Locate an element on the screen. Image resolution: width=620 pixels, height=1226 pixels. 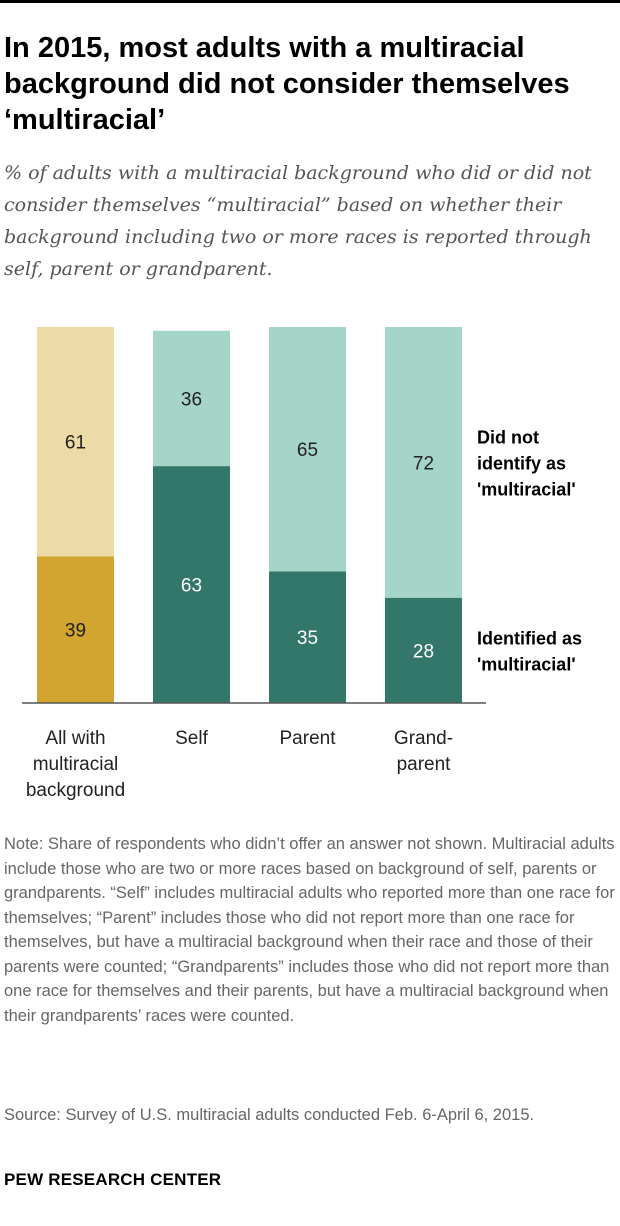
legend-not-identified: Did not identify as'multiracial' is located at coordinates (526, 463).